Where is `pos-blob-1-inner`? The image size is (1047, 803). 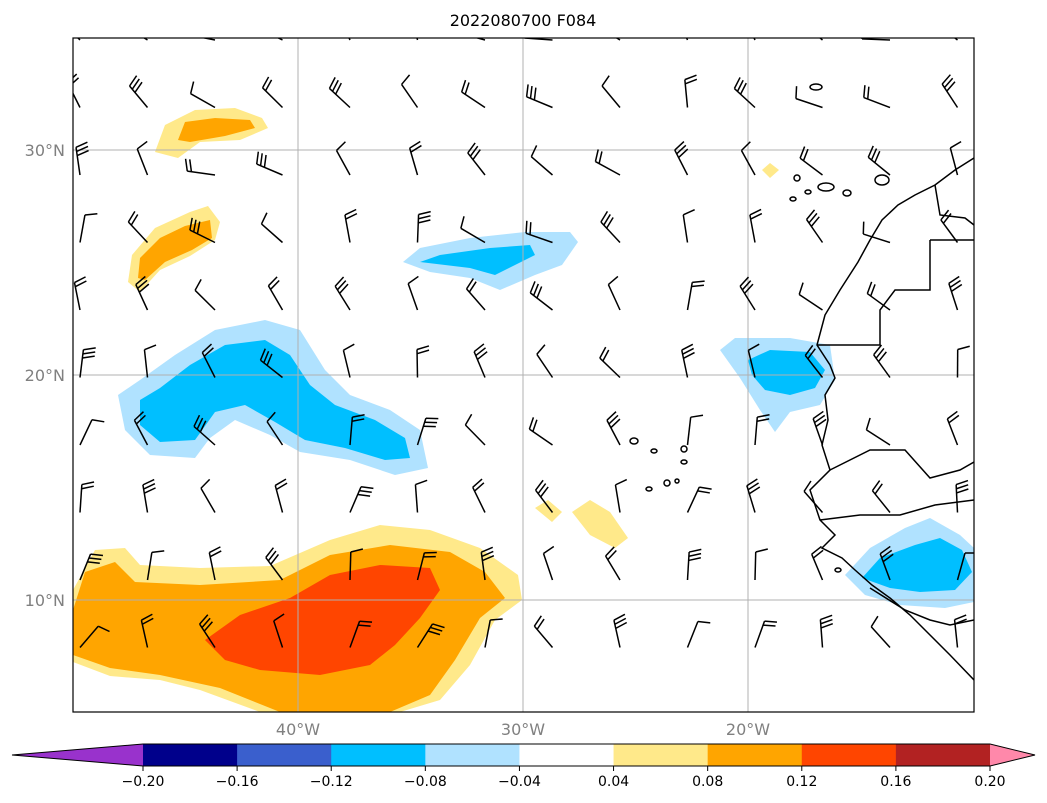 pos-blob-1-inner is located at coordinates (216, 130).